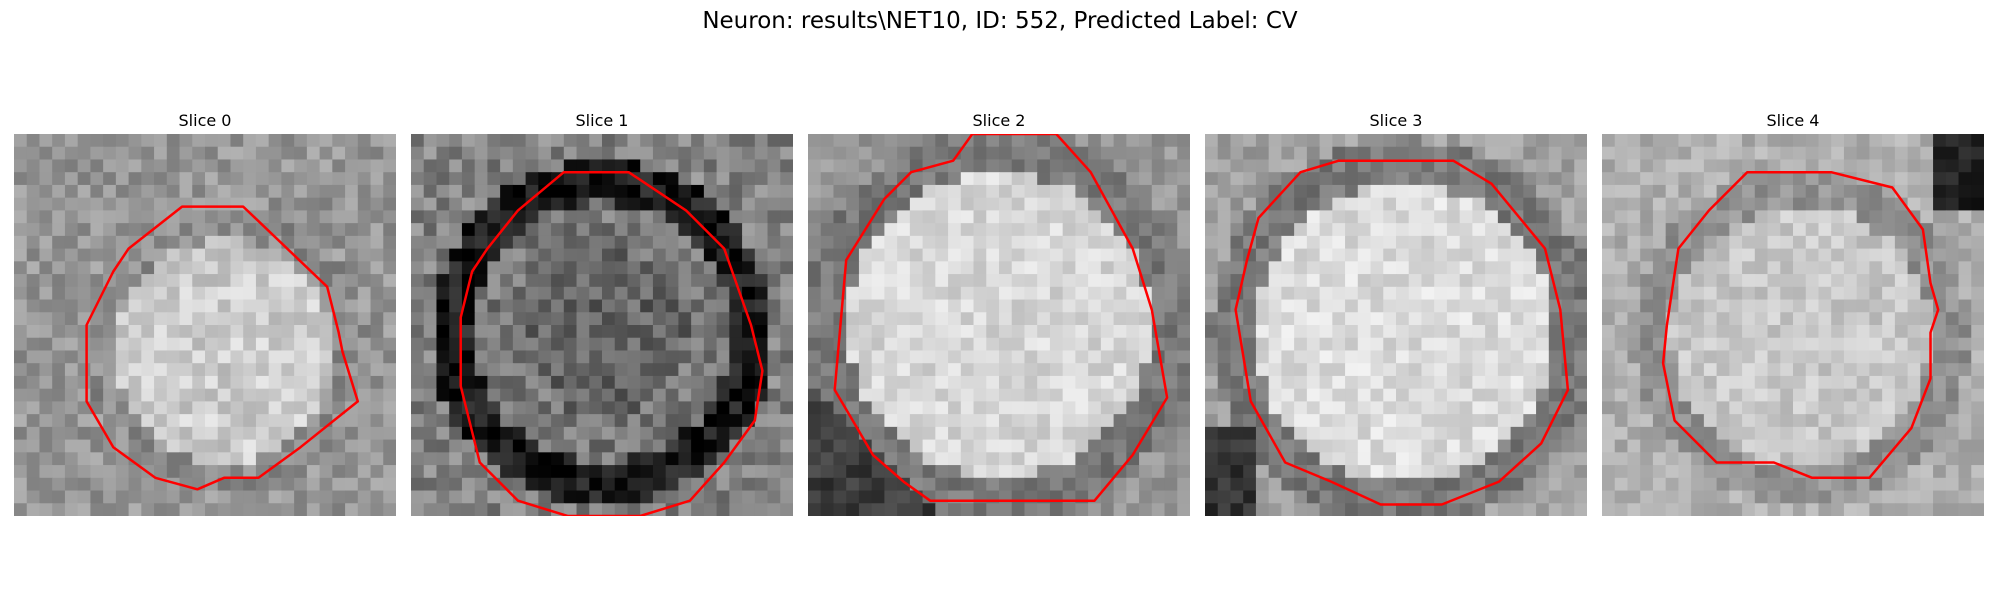 Image resolution: width=2000 pixels, height=600 pixels. I want to click on slice-panel: Slice 1, so click(602, 312).